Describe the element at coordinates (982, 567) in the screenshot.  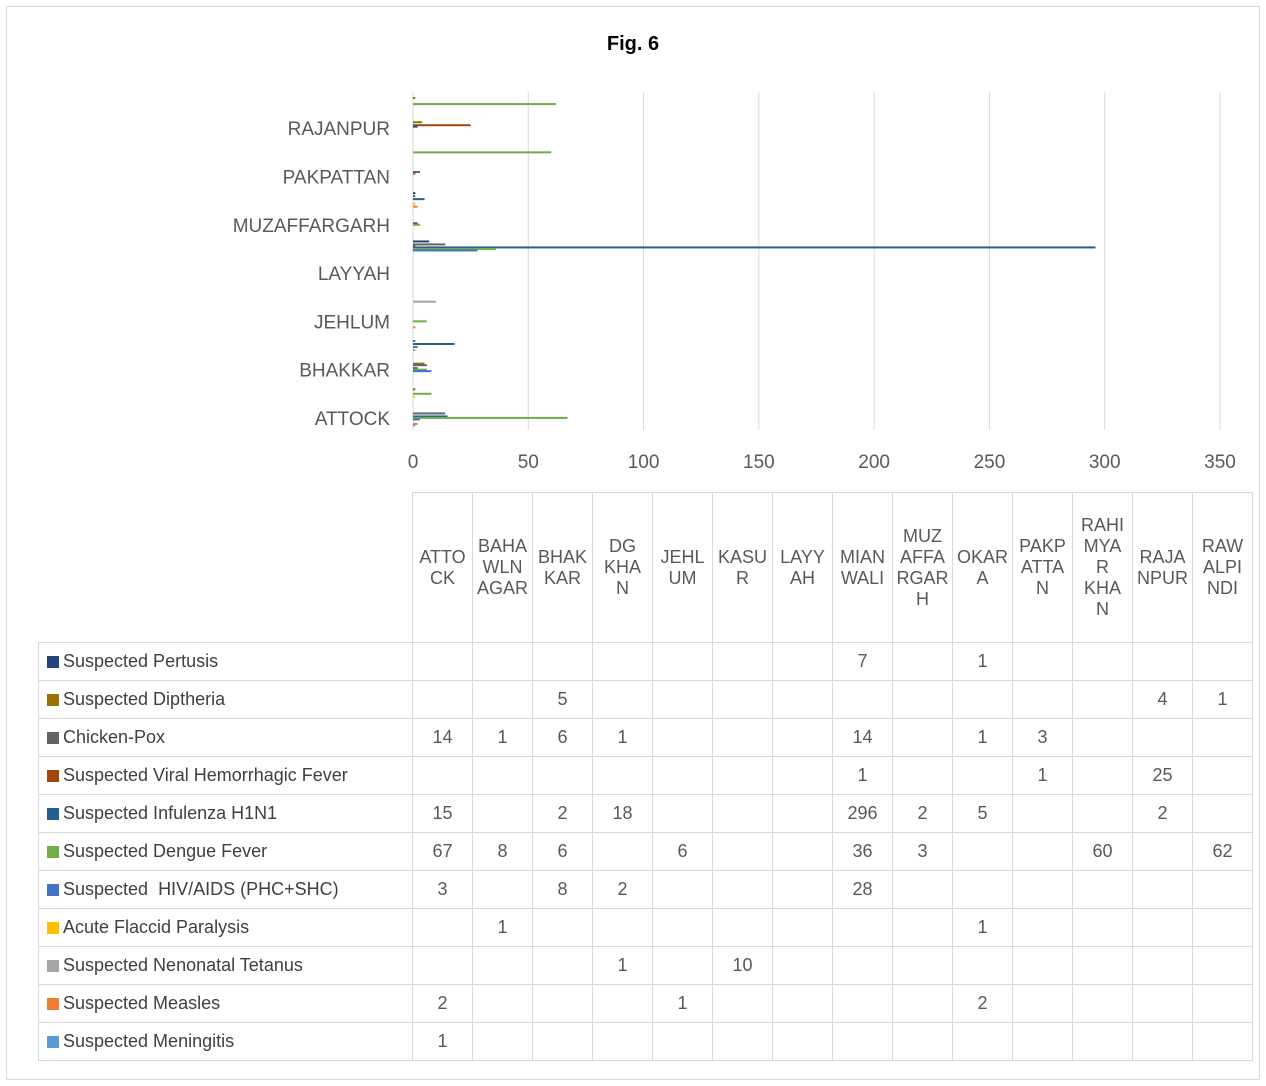
I see `table-column-header: OKAR A` at that location.